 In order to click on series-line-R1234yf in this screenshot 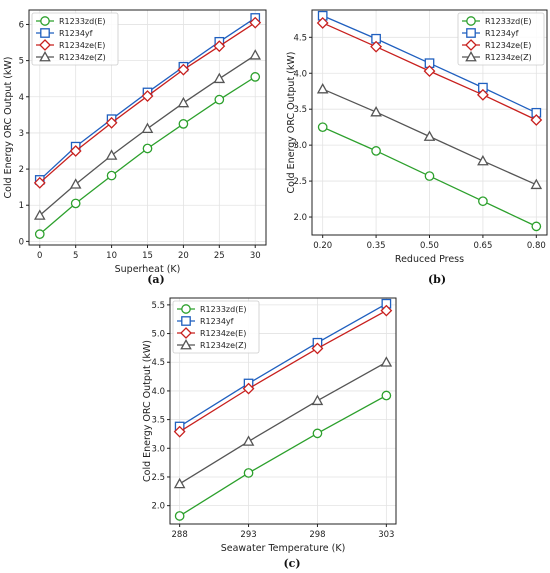, I will do `click(283, 365)`.